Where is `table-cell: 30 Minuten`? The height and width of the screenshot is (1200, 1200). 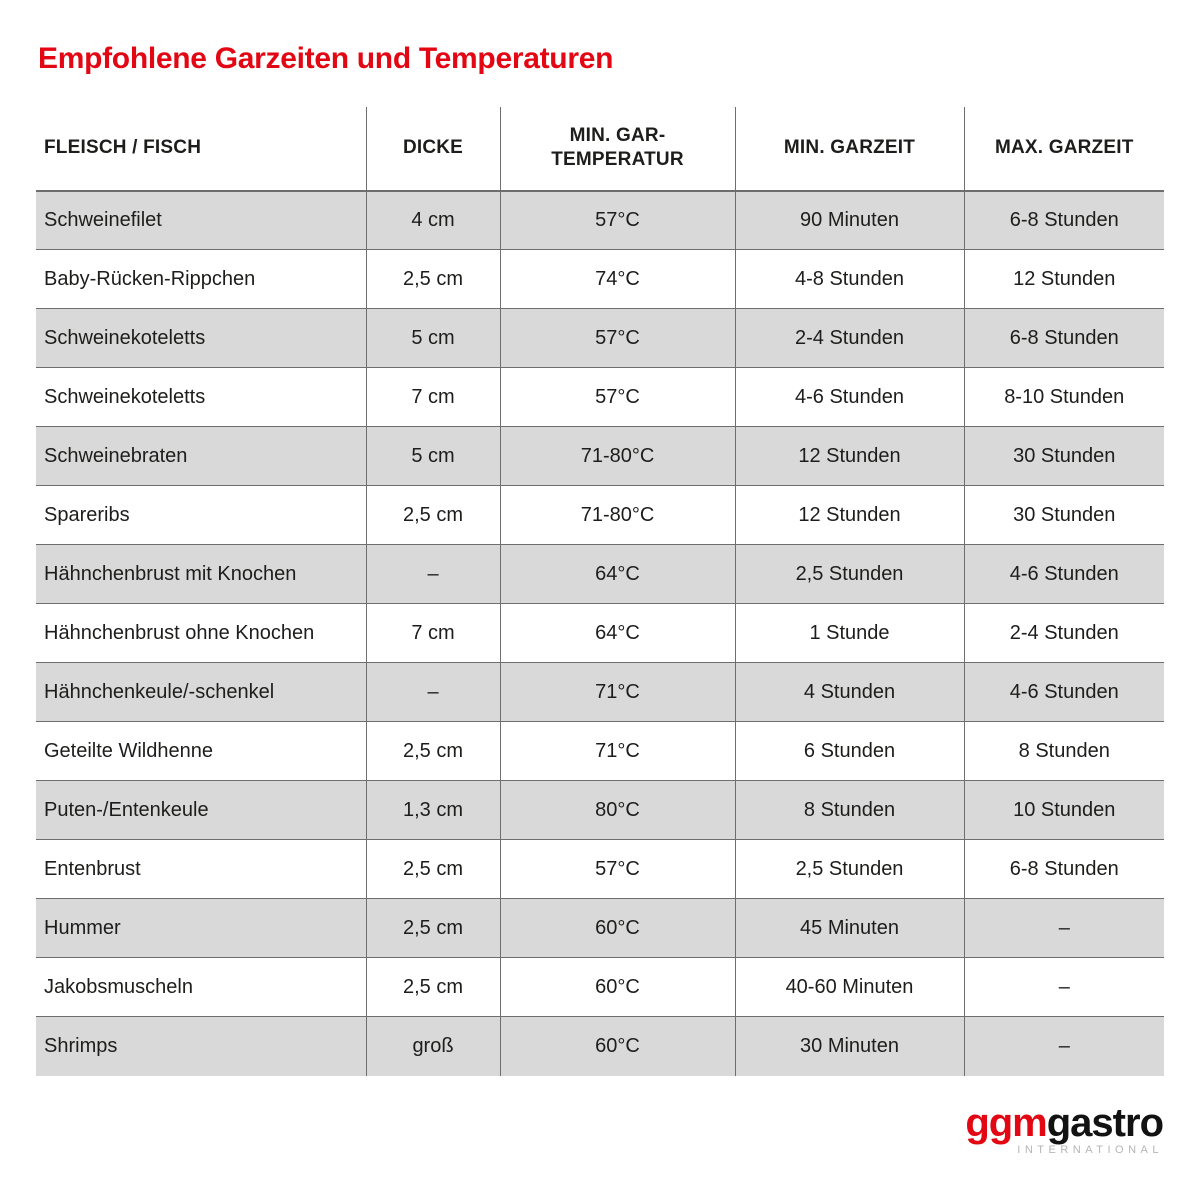
table-cell: 30 Minuten is located at coordinates (849, 1046).